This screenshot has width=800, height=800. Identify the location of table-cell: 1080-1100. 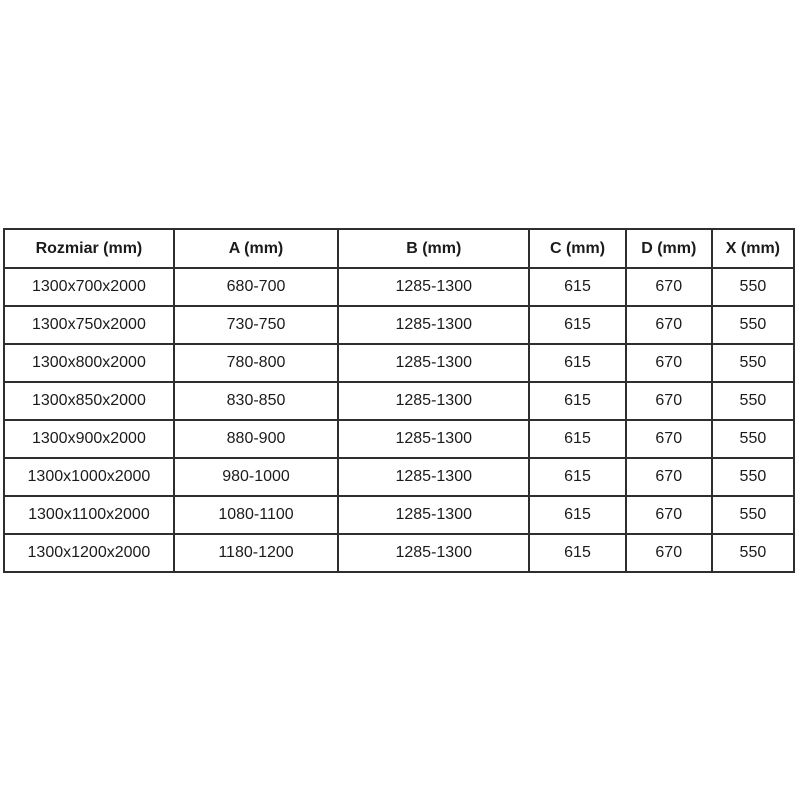
(256, 515).